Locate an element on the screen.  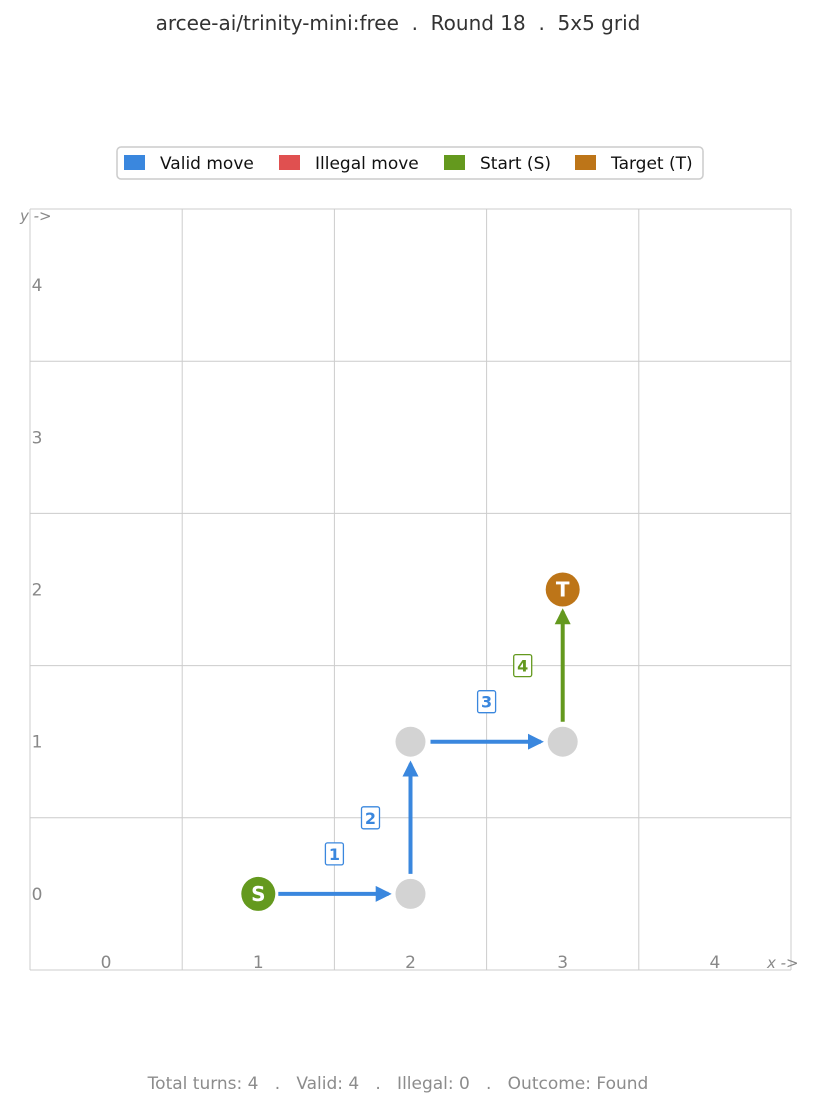
move-step-badge: 1 is located at coordinates (334, 854).